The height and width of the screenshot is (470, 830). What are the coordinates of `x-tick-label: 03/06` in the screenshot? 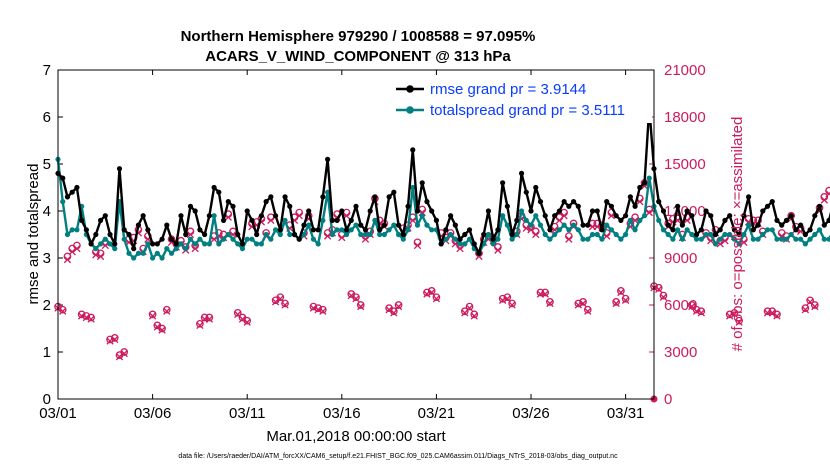 It's located at (153, 413).